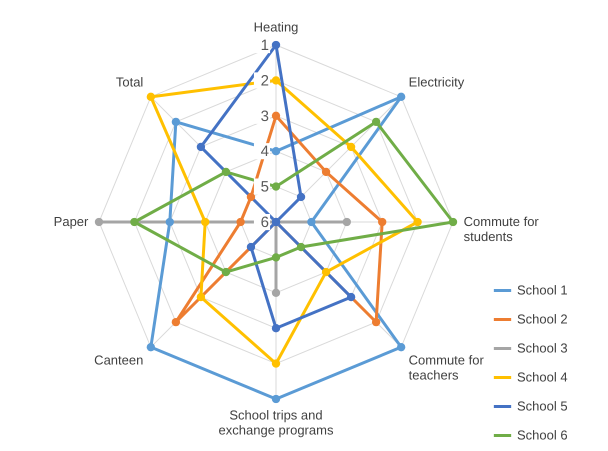 The width and height of the screenshot is (608, 451). Describe the element at coordinates (542, 319) in the screenshot. I see `legend-label: School 2` at that location.